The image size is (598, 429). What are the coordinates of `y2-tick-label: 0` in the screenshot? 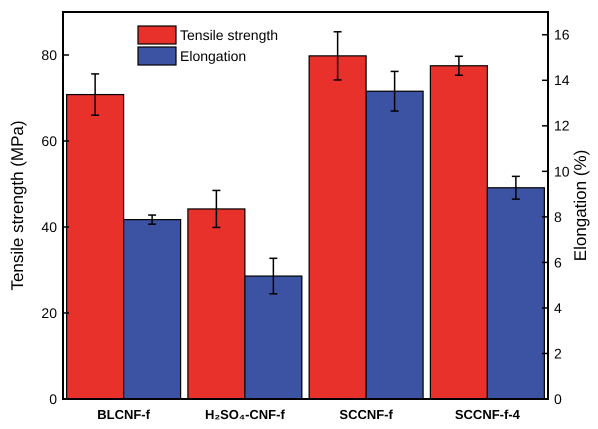 It's located at (558, 398).